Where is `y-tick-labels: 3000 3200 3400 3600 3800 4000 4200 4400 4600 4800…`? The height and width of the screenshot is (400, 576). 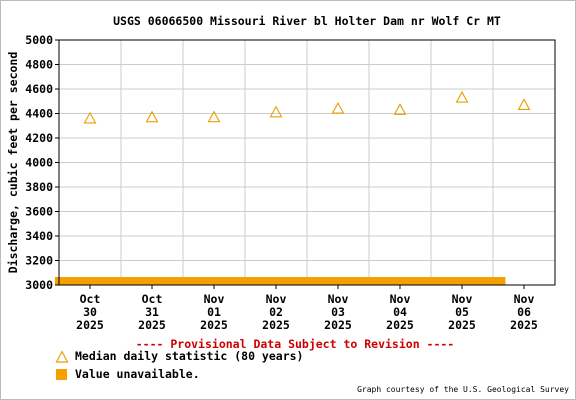 y-tick-labels: 3000 3200 3400 3600 3800 4000 4200 4400 4600 4800… is located at coordinates (42, 162).